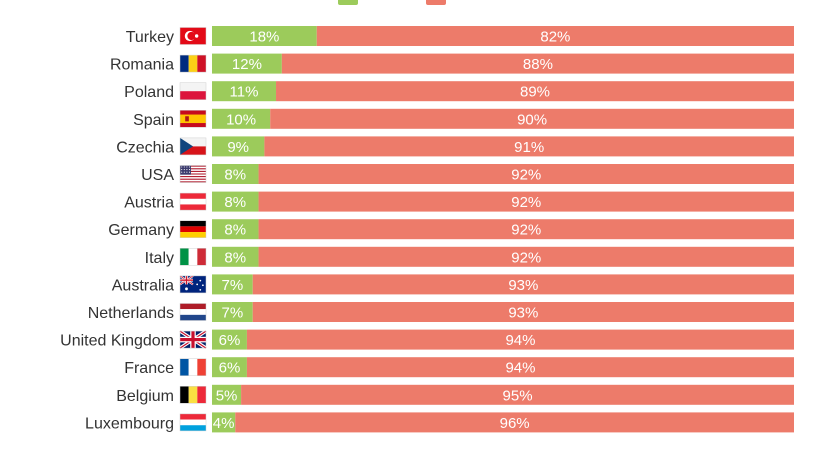  What do you see at coordinates (193, 63) in the screenshot?
I see `flag-romania-icon` at bounding box center [193, 63].